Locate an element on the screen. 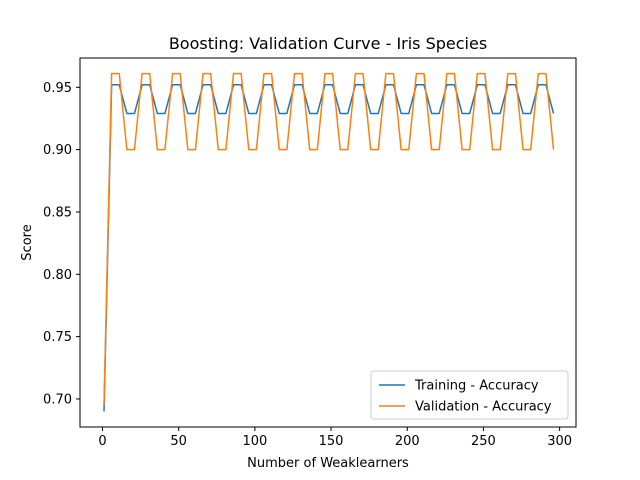 Image resolution: width=640 pixels, height=480 pixels. y-tick-label: 0.85 is located at coordinates (57, 212).